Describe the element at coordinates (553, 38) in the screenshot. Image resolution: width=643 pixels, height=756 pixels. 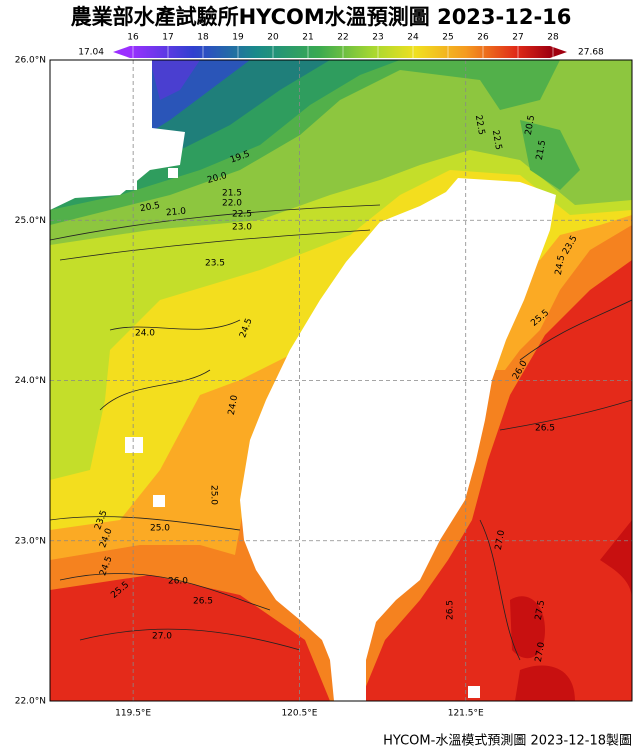
I see `colorbar-tick-label: 28` at that location.